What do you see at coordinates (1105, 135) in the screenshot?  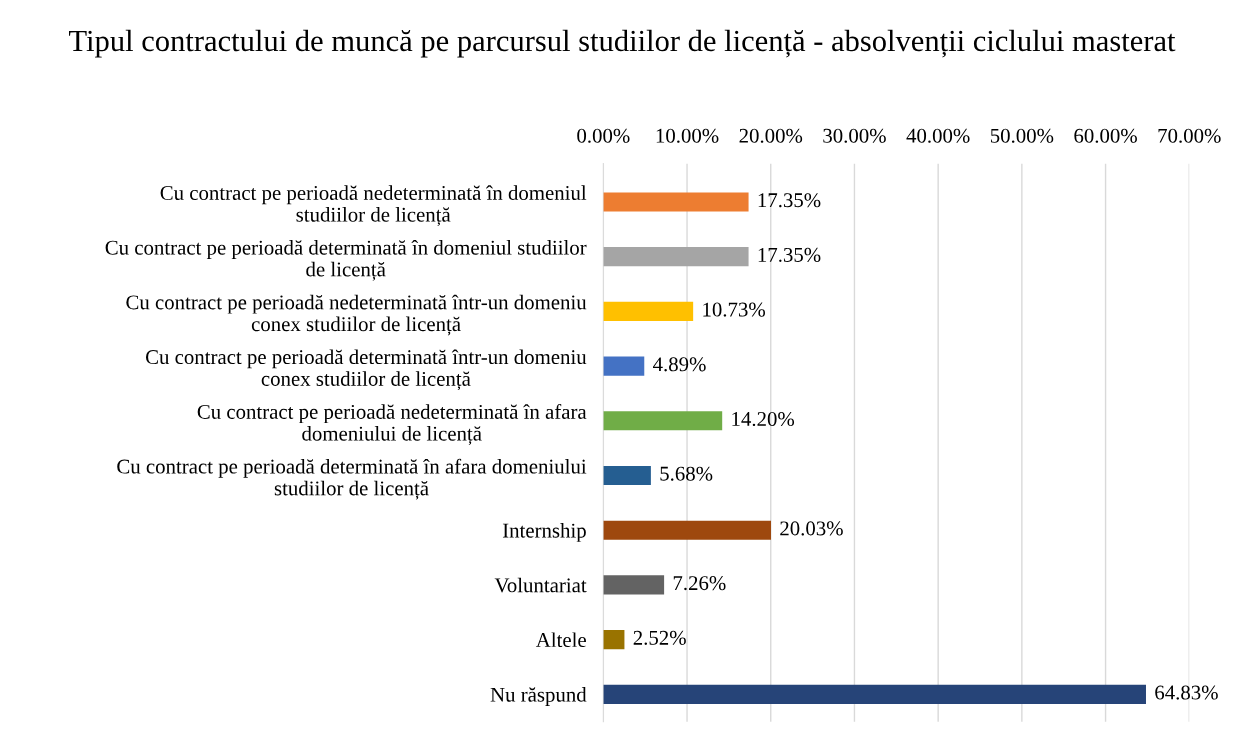 I see `x-tick-label: 60.00%` at bounding box center [1105, 135].